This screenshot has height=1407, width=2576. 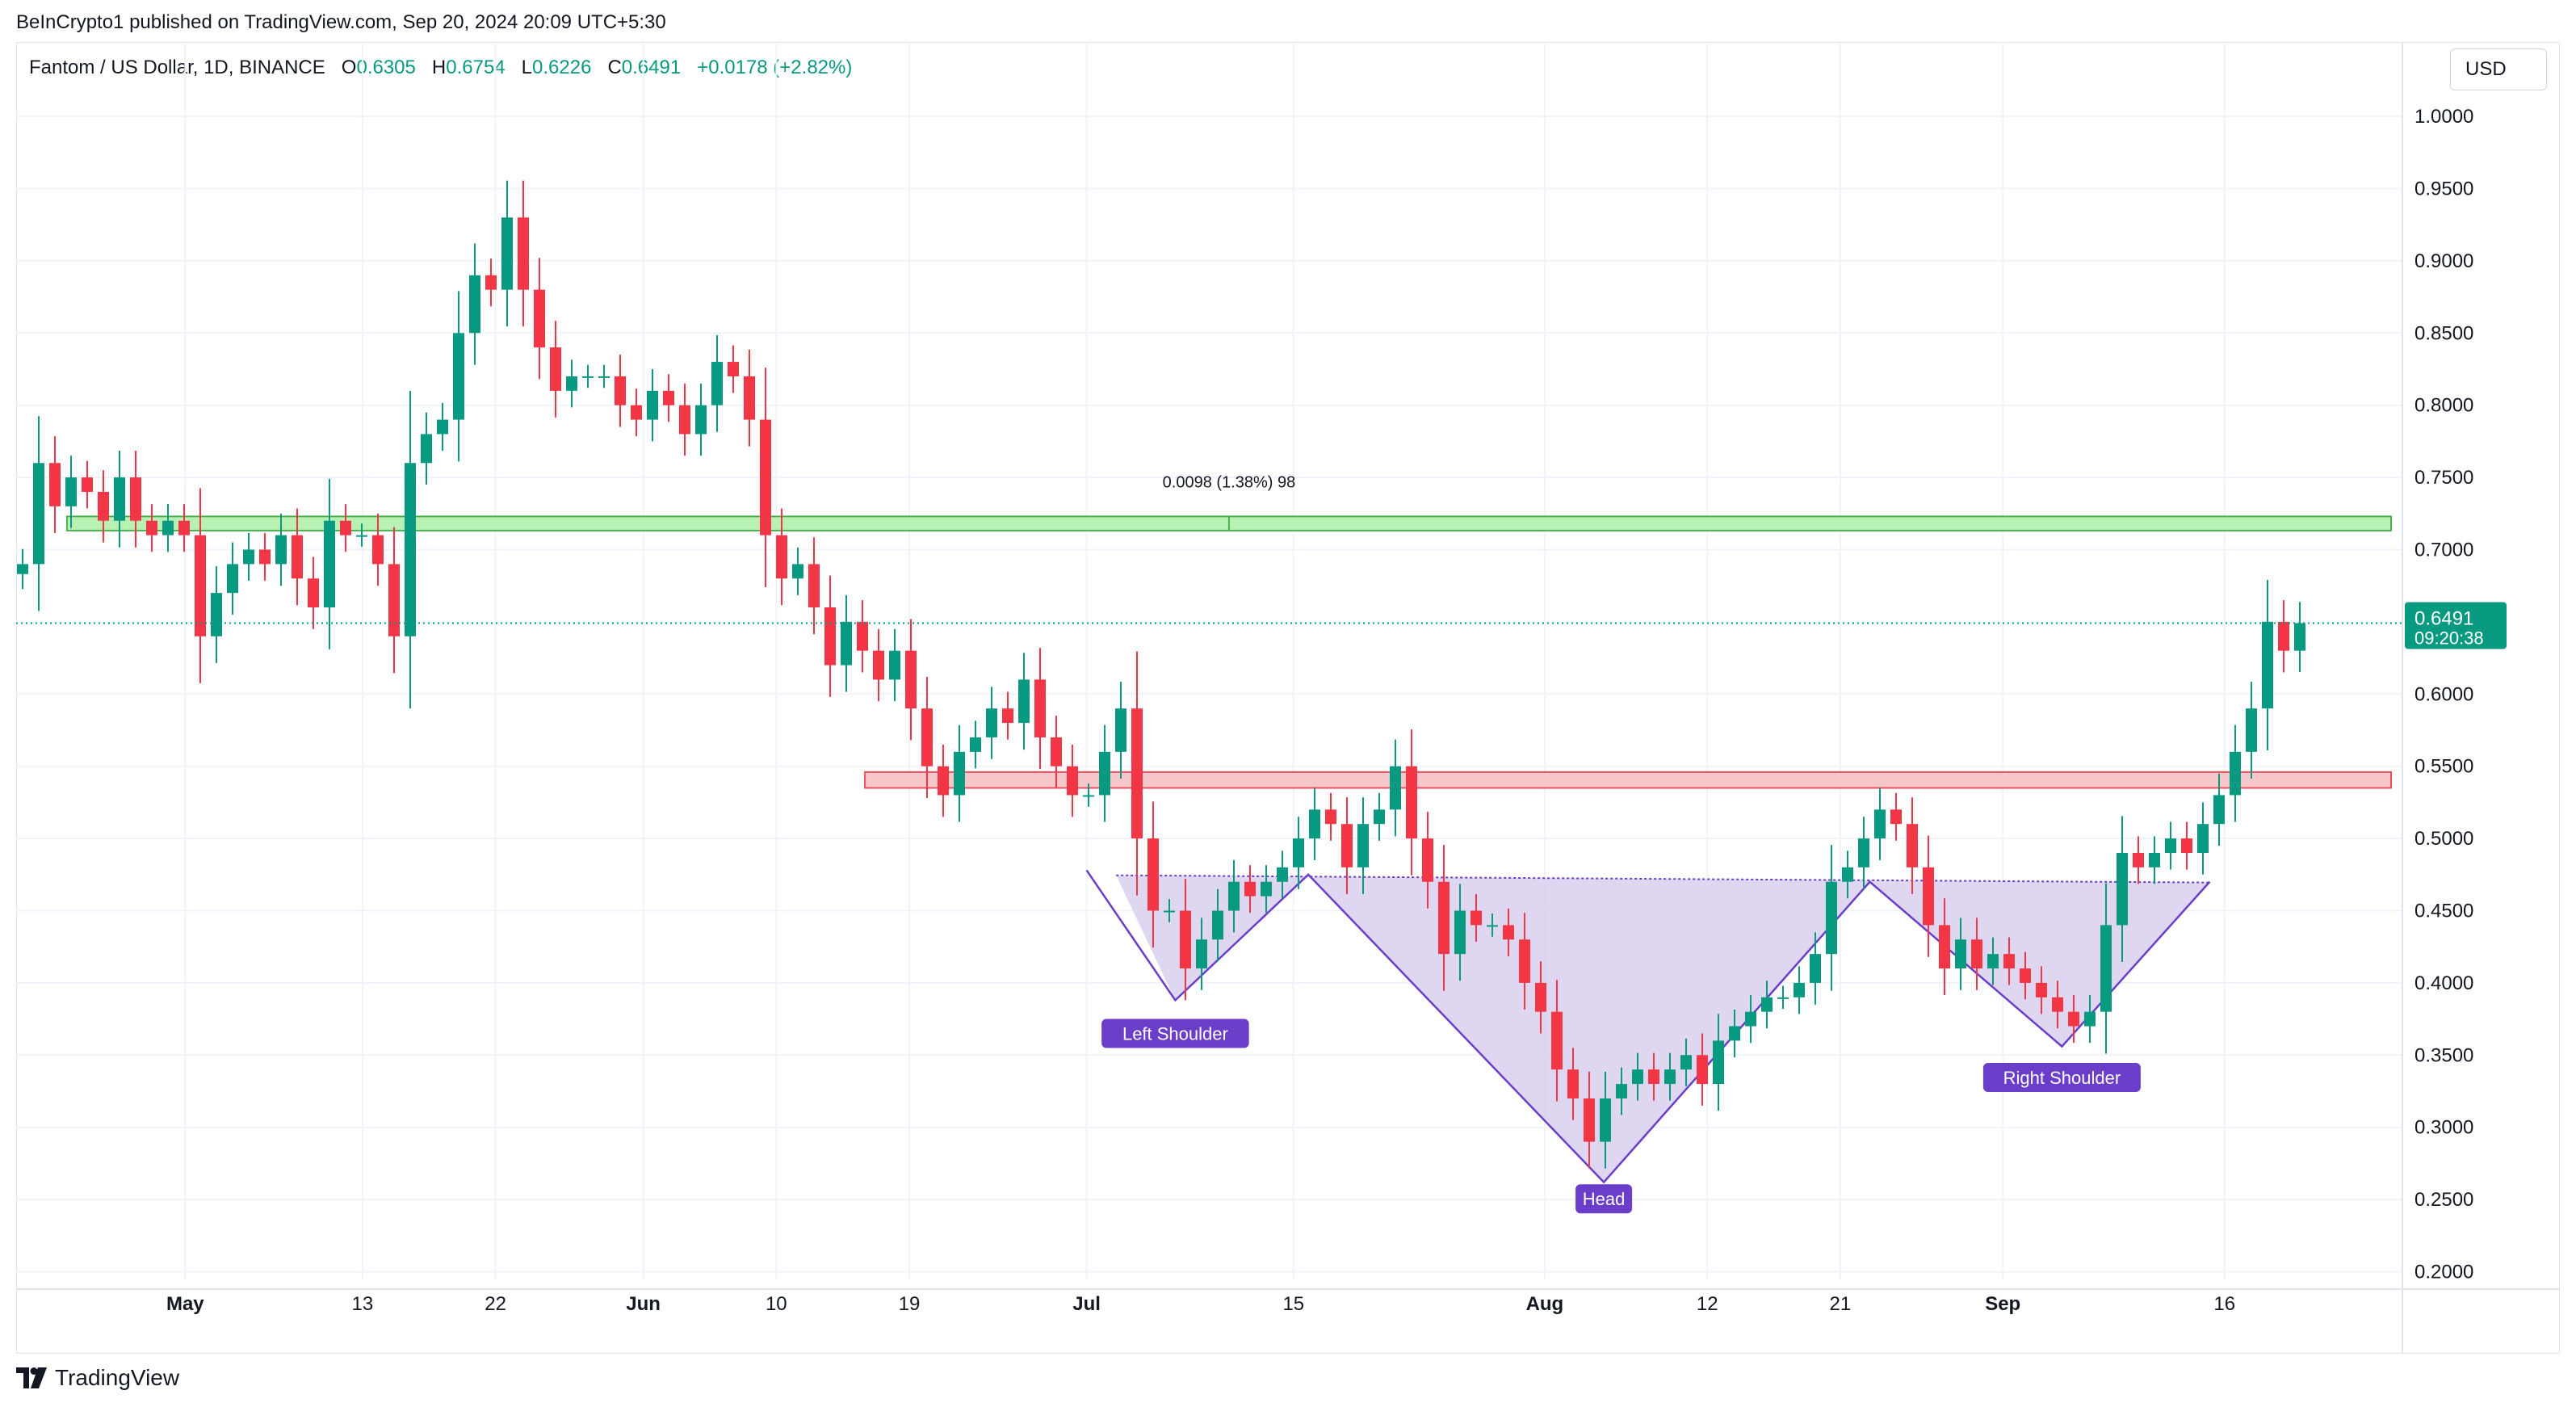 I want to click on tradingview-logo-icon, so click(x=31, y=1378).